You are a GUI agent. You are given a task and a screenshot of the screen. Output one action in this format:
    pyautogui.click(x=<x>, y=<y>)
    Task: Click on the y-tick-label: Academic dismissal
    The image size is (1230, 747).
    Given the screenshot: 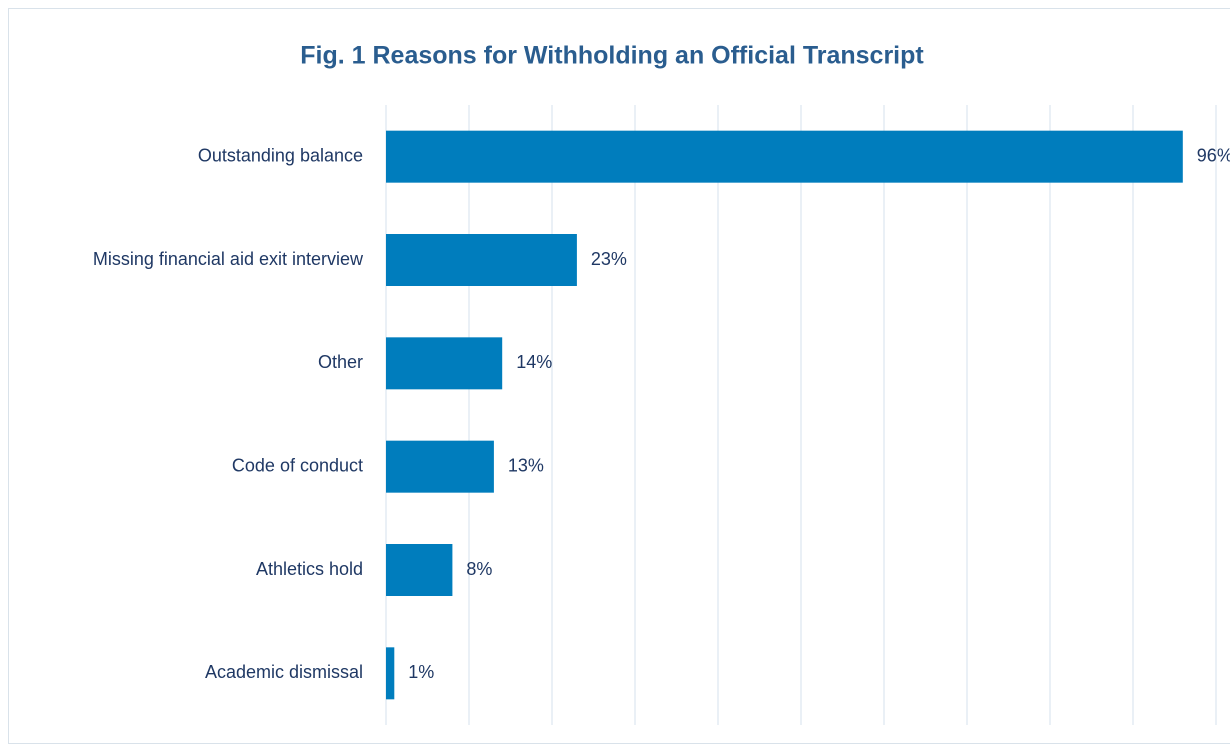 What is the action you would take?
    pyautogui.click(x=284, y=672)
    